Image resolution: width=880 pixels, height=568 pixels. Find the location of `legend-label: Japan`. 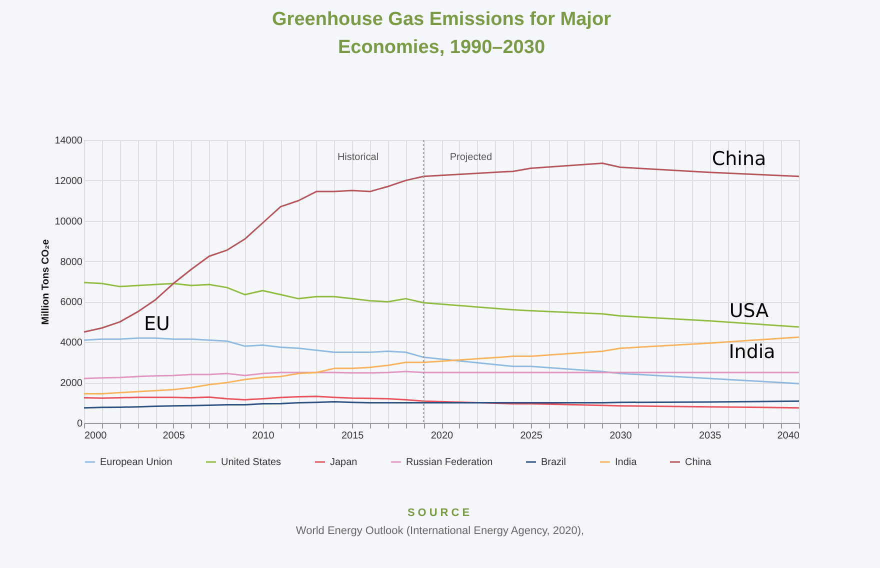

legend-label: Japan is located at coordinates (344, 462).